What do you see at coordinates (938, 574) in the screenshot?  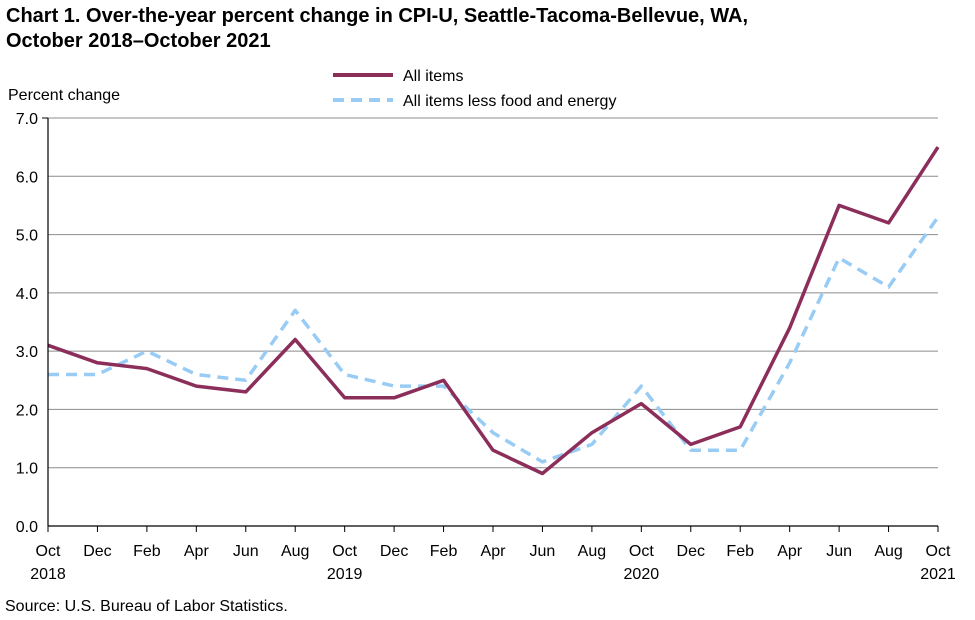 I see `x-year-label: 2021` at bounding box center [938, 574].